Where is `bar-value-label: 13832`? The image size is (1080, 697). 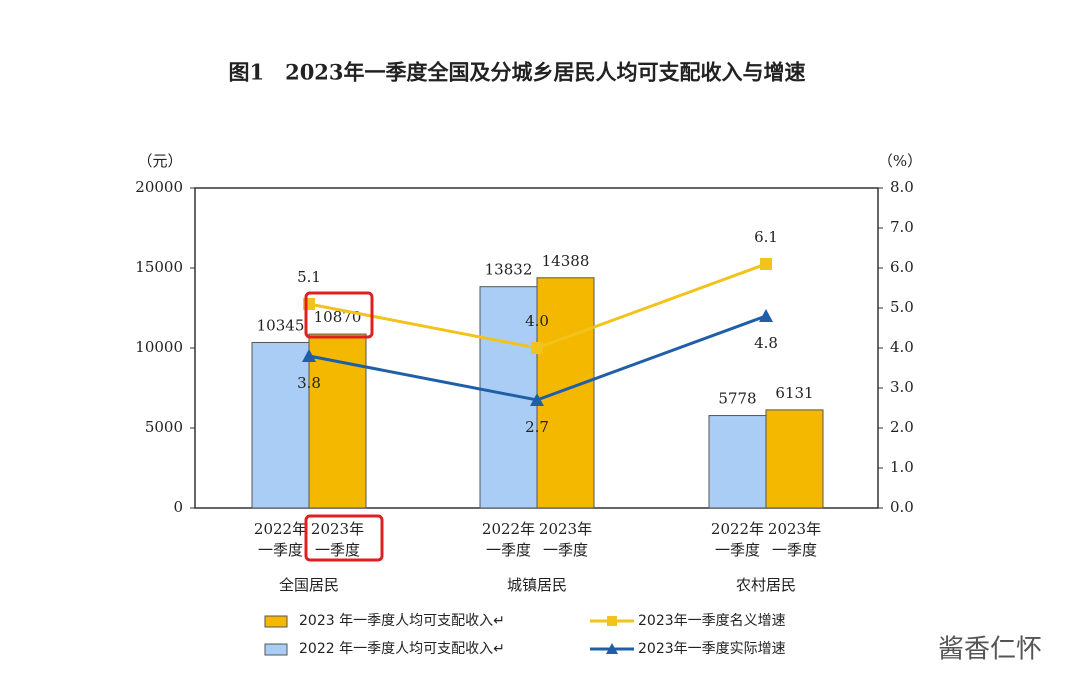 bar-value-label: 13832 is located at coordinates (509, 270).